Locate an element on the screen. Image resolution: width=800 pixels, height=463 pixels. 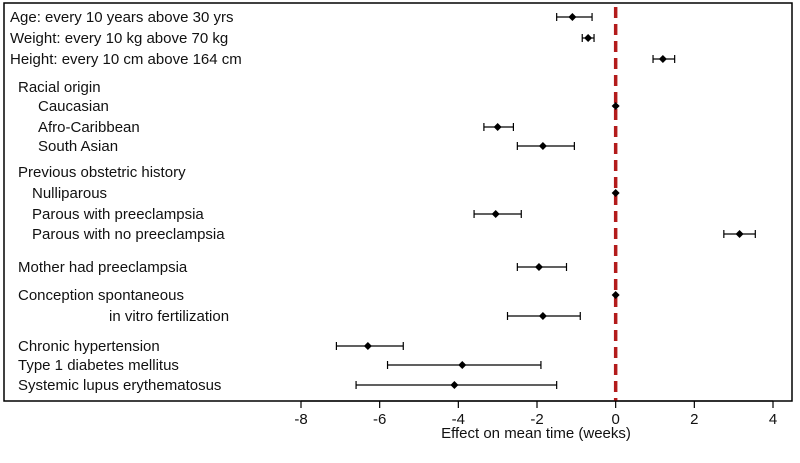
row-label: Racial origin is located at coordinates (59, 87).